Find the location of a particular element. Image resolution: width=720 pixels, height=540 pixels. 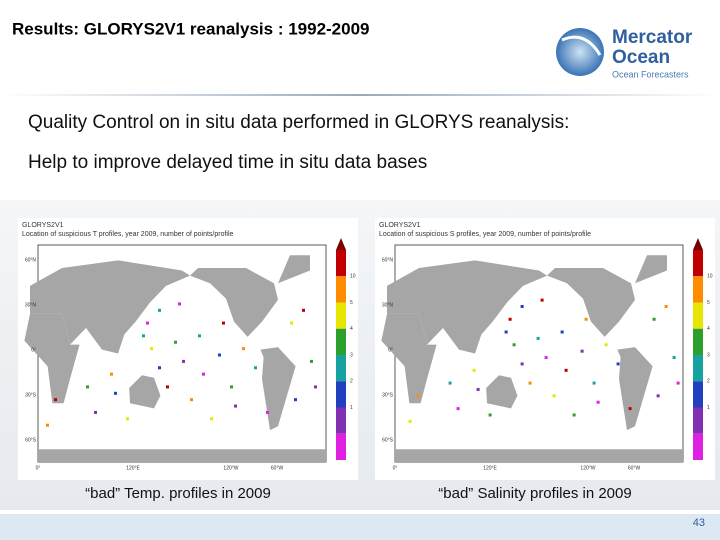

page-number: 43 is located at coordinates (699, 523).